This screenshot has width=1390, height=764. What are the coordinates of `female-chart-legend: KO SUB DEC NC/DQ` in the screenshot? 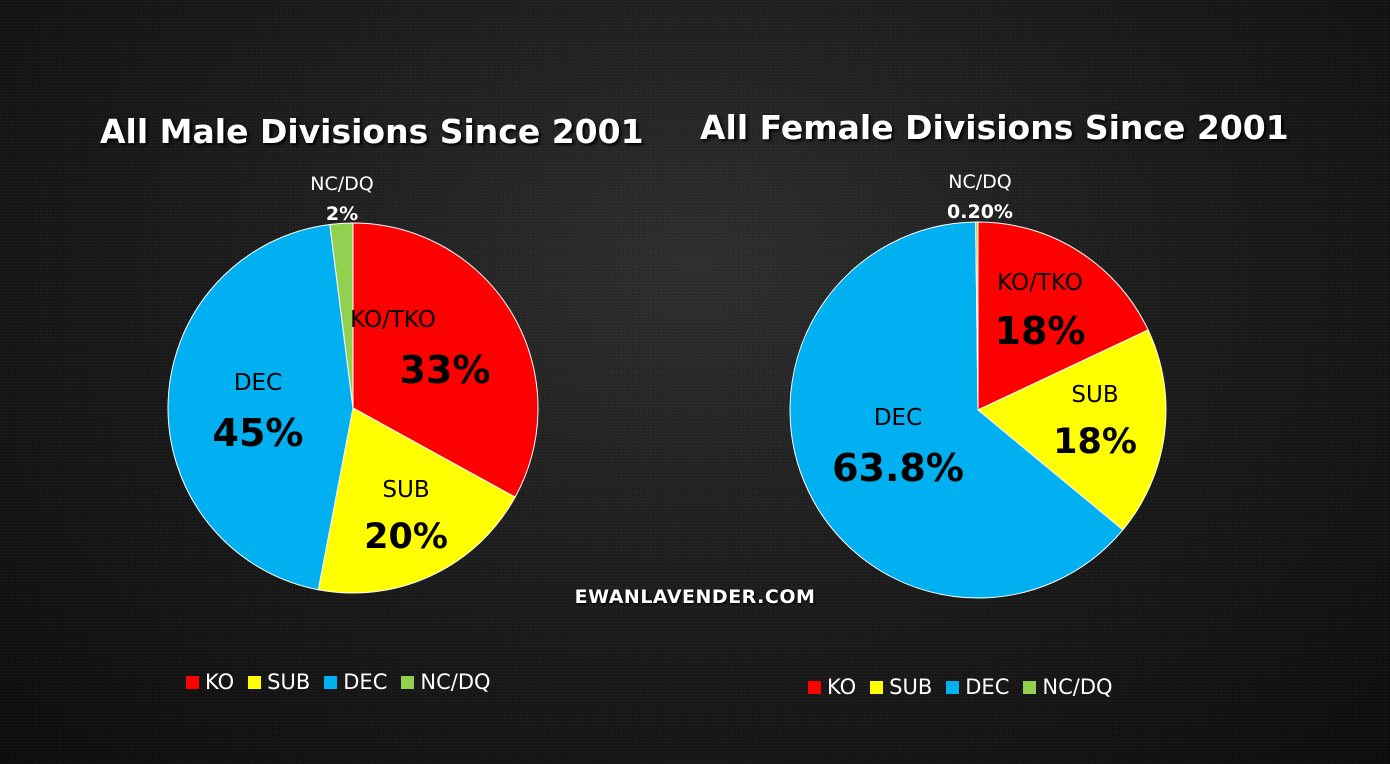 It's located at (960, 687).